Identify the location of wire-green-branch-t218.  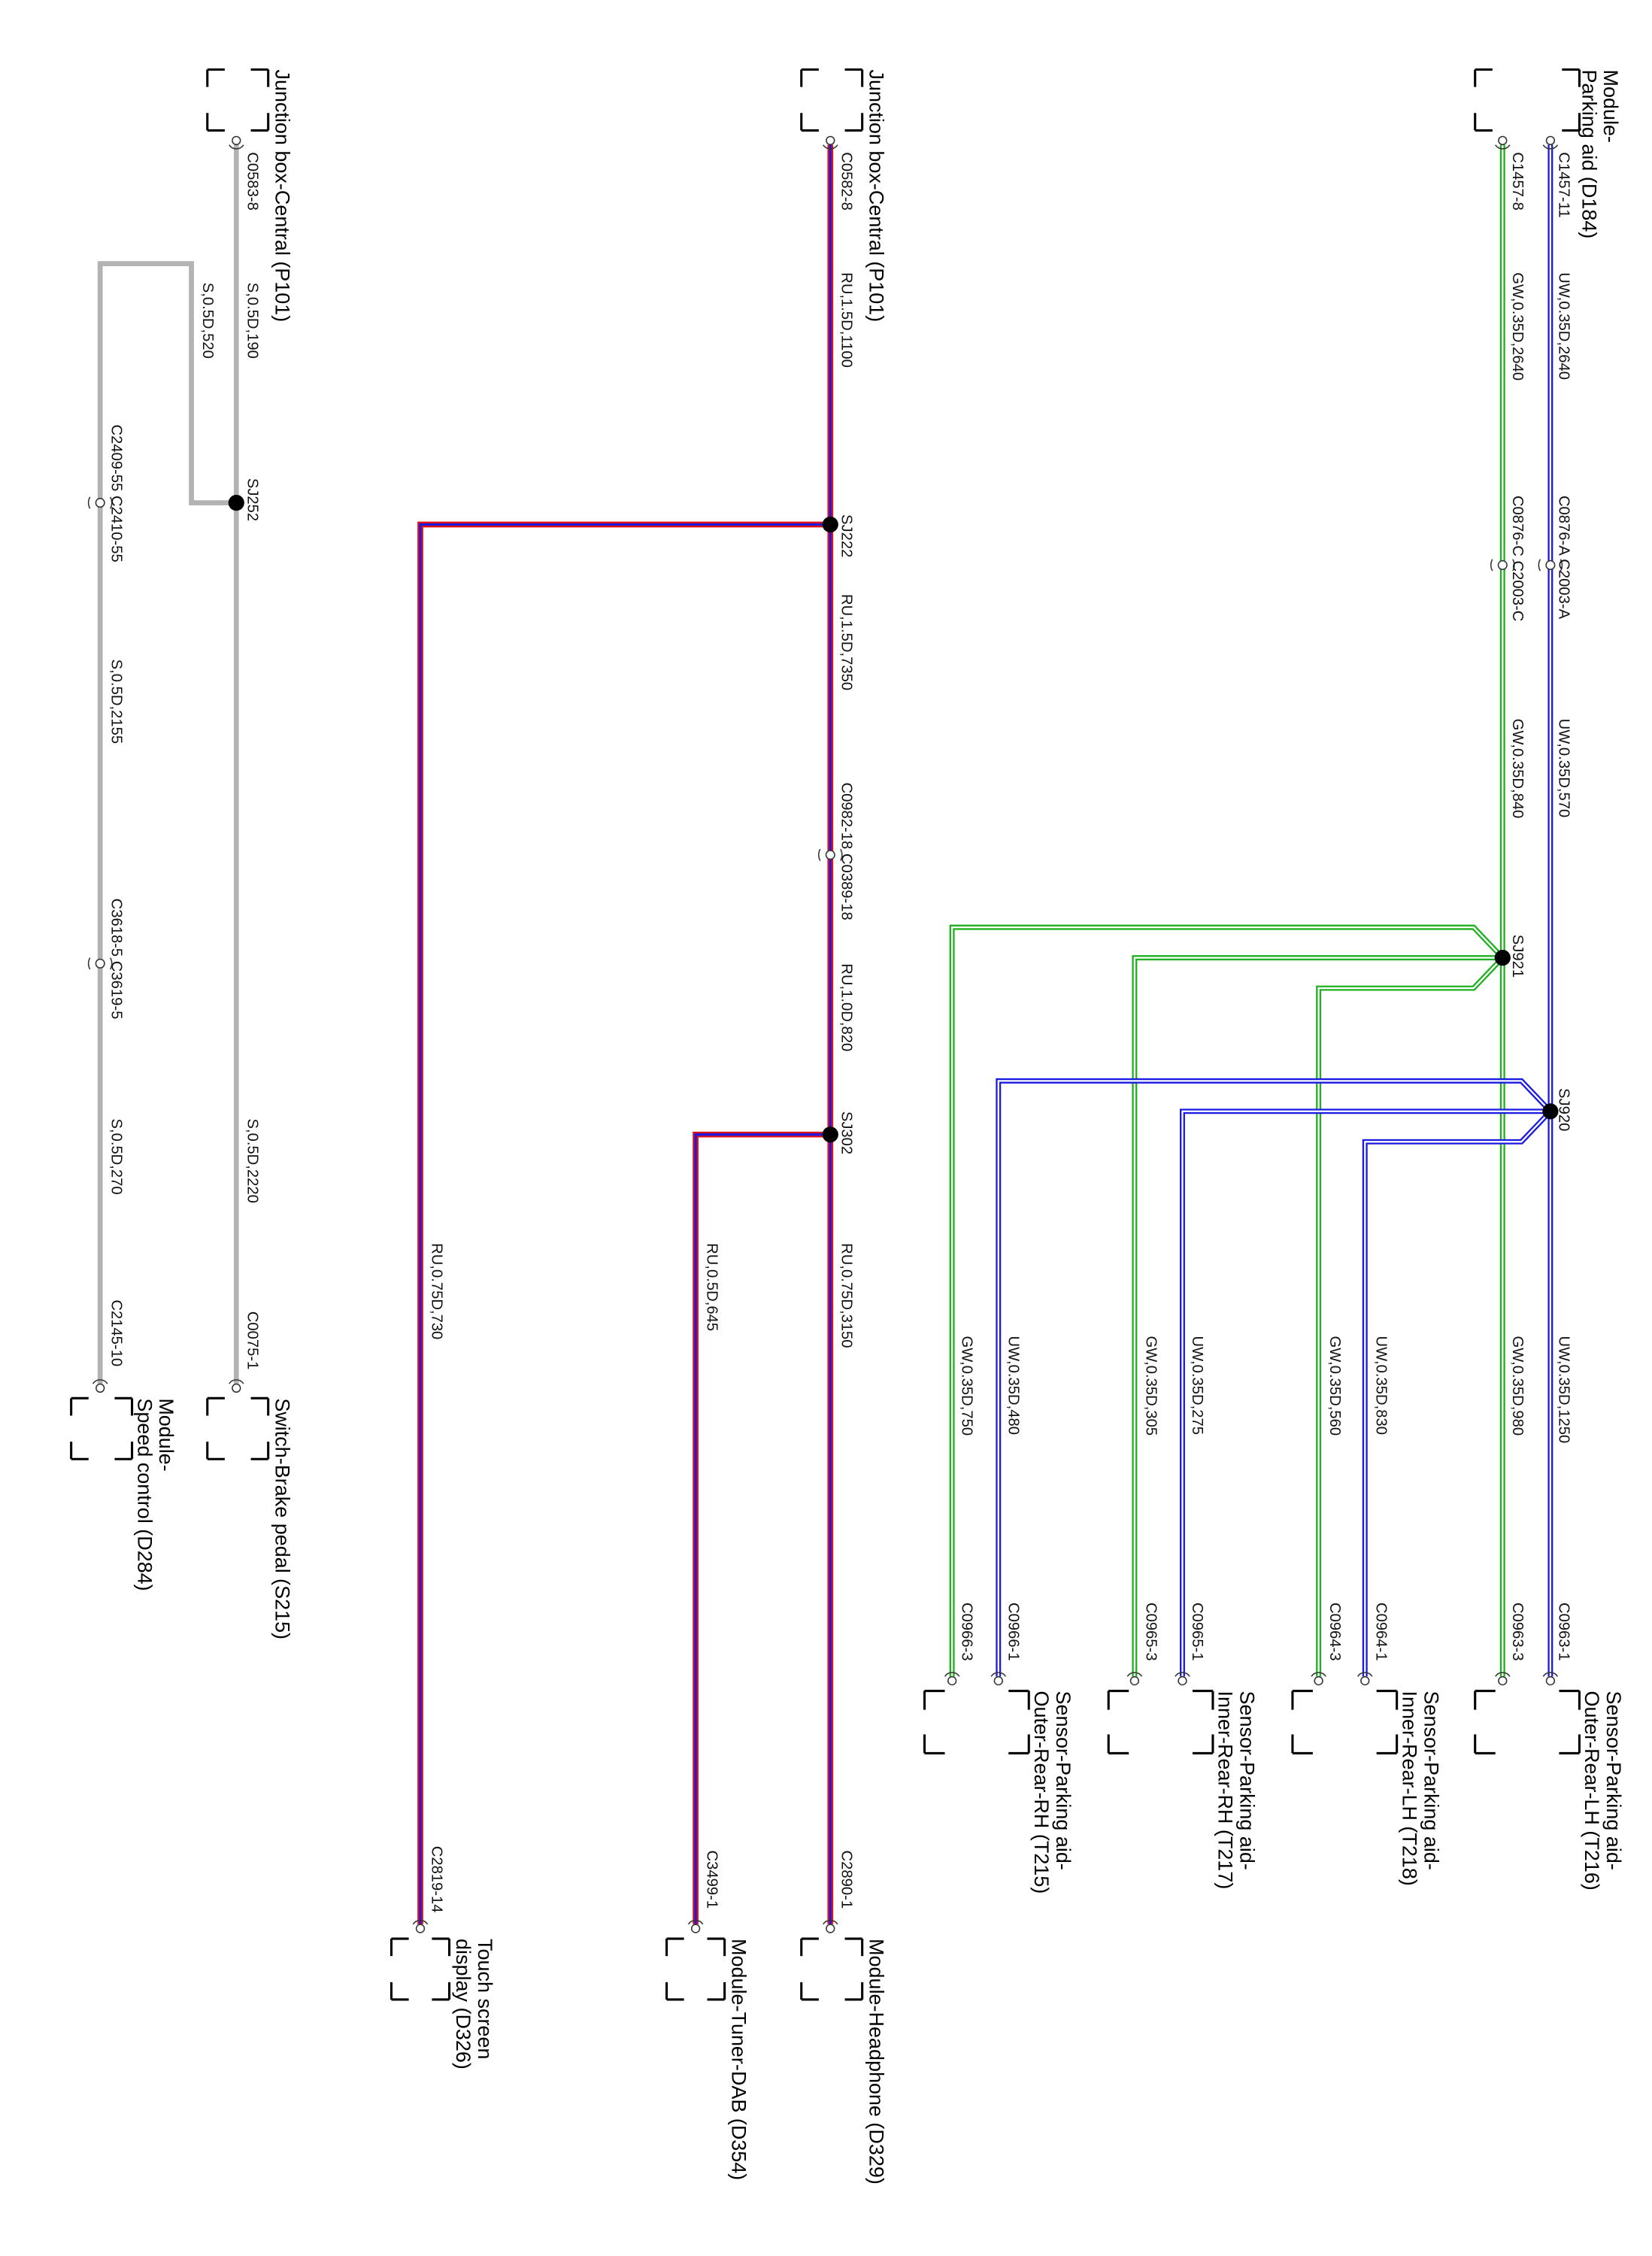
(1410, 1316).